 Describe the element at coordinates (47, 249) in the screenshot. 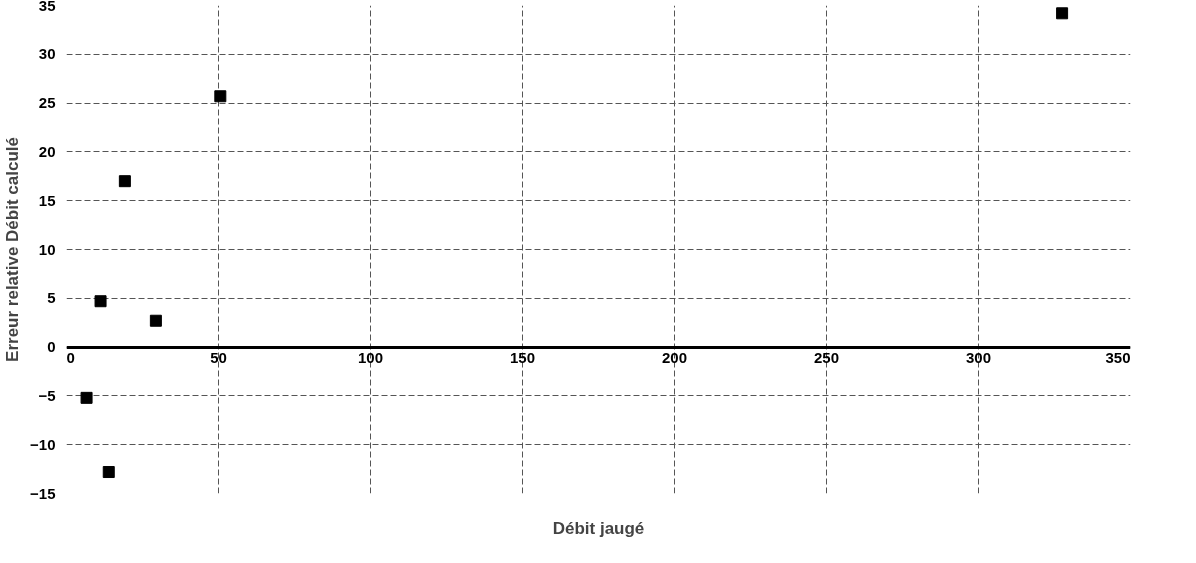

I see `y-tick-label: 10` at that location.